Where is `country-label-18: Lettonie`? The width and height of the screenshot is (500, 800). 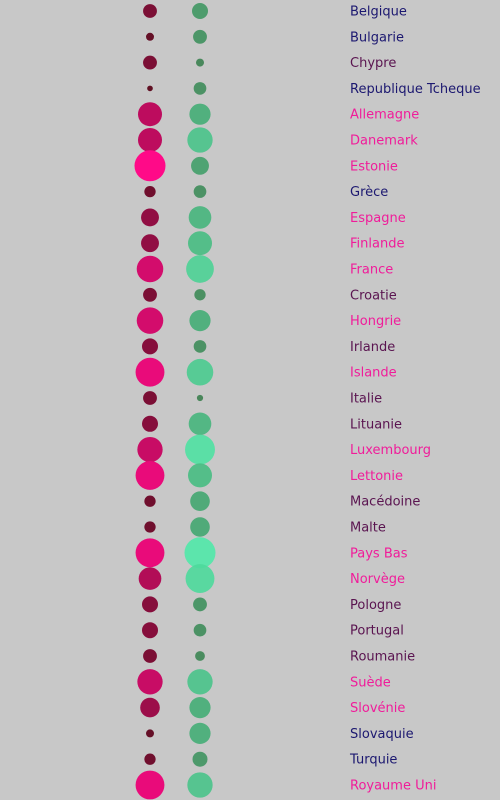
country-label-18: Lettonie is located at coordinates (376, 476).